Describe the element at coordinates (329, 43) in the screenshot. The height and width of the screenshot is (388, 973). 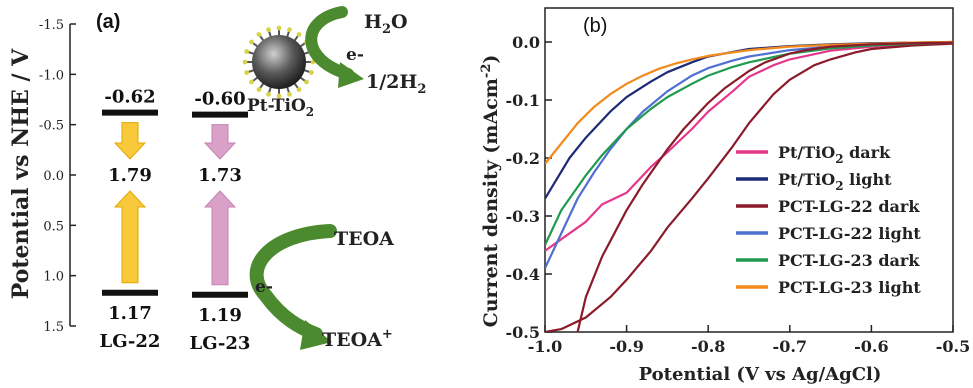
I see `green-curved-arrow-top` at that location.